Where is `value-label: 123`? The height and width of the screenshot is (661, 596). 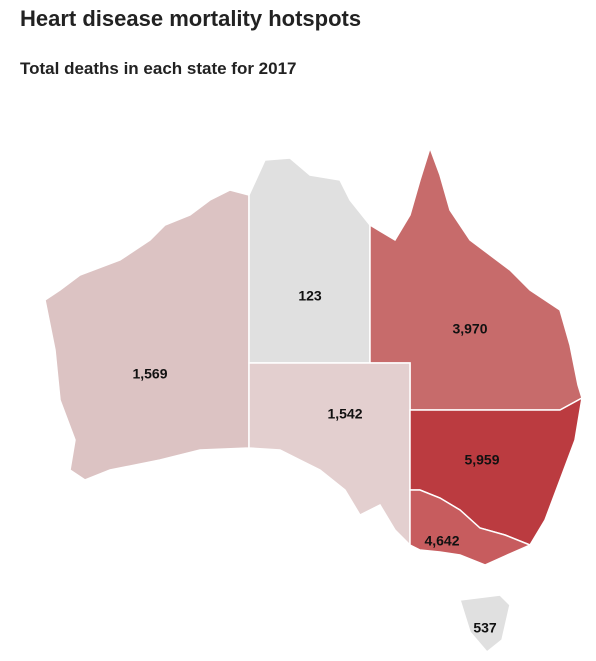 value-label: 123 is located at coordinates (310, 296).